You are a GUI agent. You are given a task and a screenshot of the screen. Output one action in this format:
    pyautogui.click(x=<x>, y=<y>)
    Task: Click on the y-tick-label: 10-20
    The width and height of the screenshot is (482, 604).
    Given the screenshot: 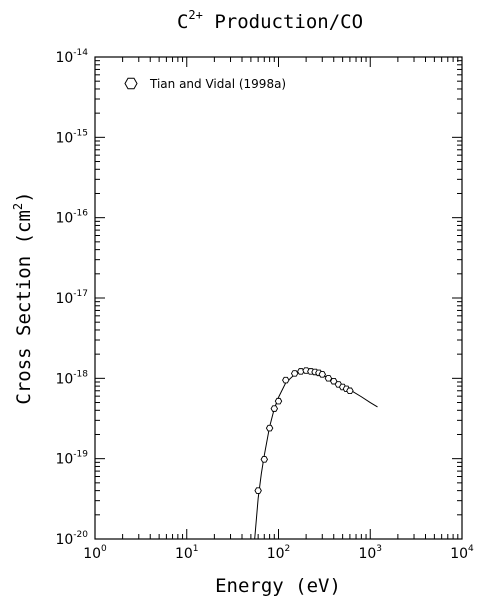 What is the action you would take?
    pyautogui.click(x=71, y=539)
    